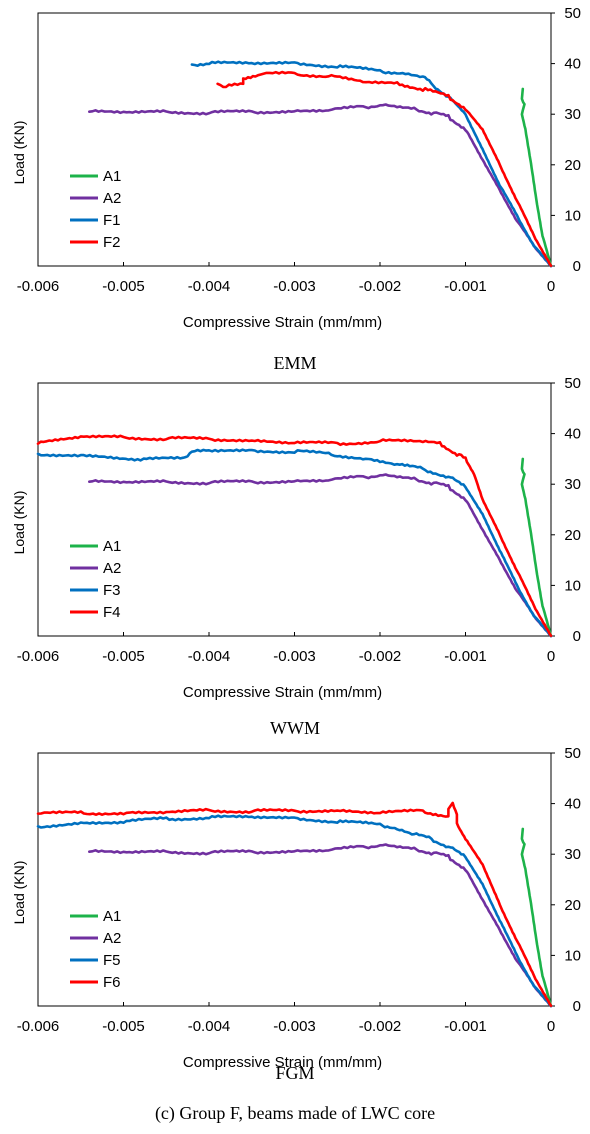 The image size is (590, 1134). Describe the element at coordinates (384, 169) in the screenshot. I see `series-line-f2` at that location.